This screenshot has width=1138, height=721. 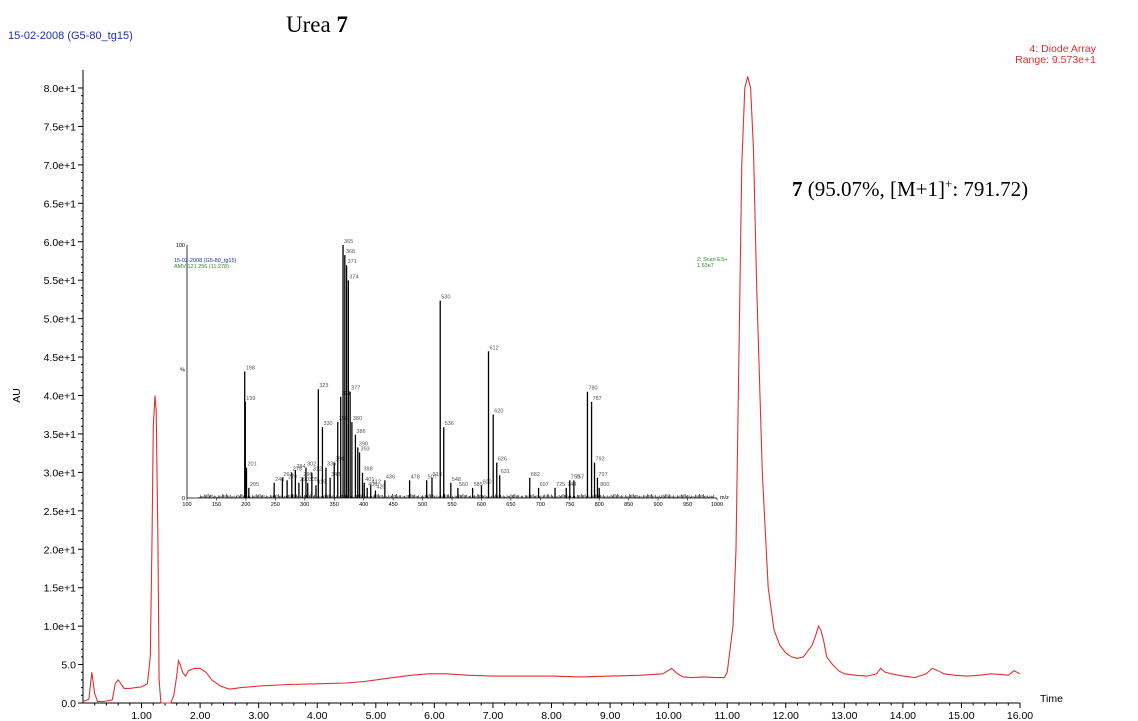 What do you see at coordinates (510, 505) in the screenshot?
I see `ms-x-tick-label: 650` at bounding box center [510, 505].